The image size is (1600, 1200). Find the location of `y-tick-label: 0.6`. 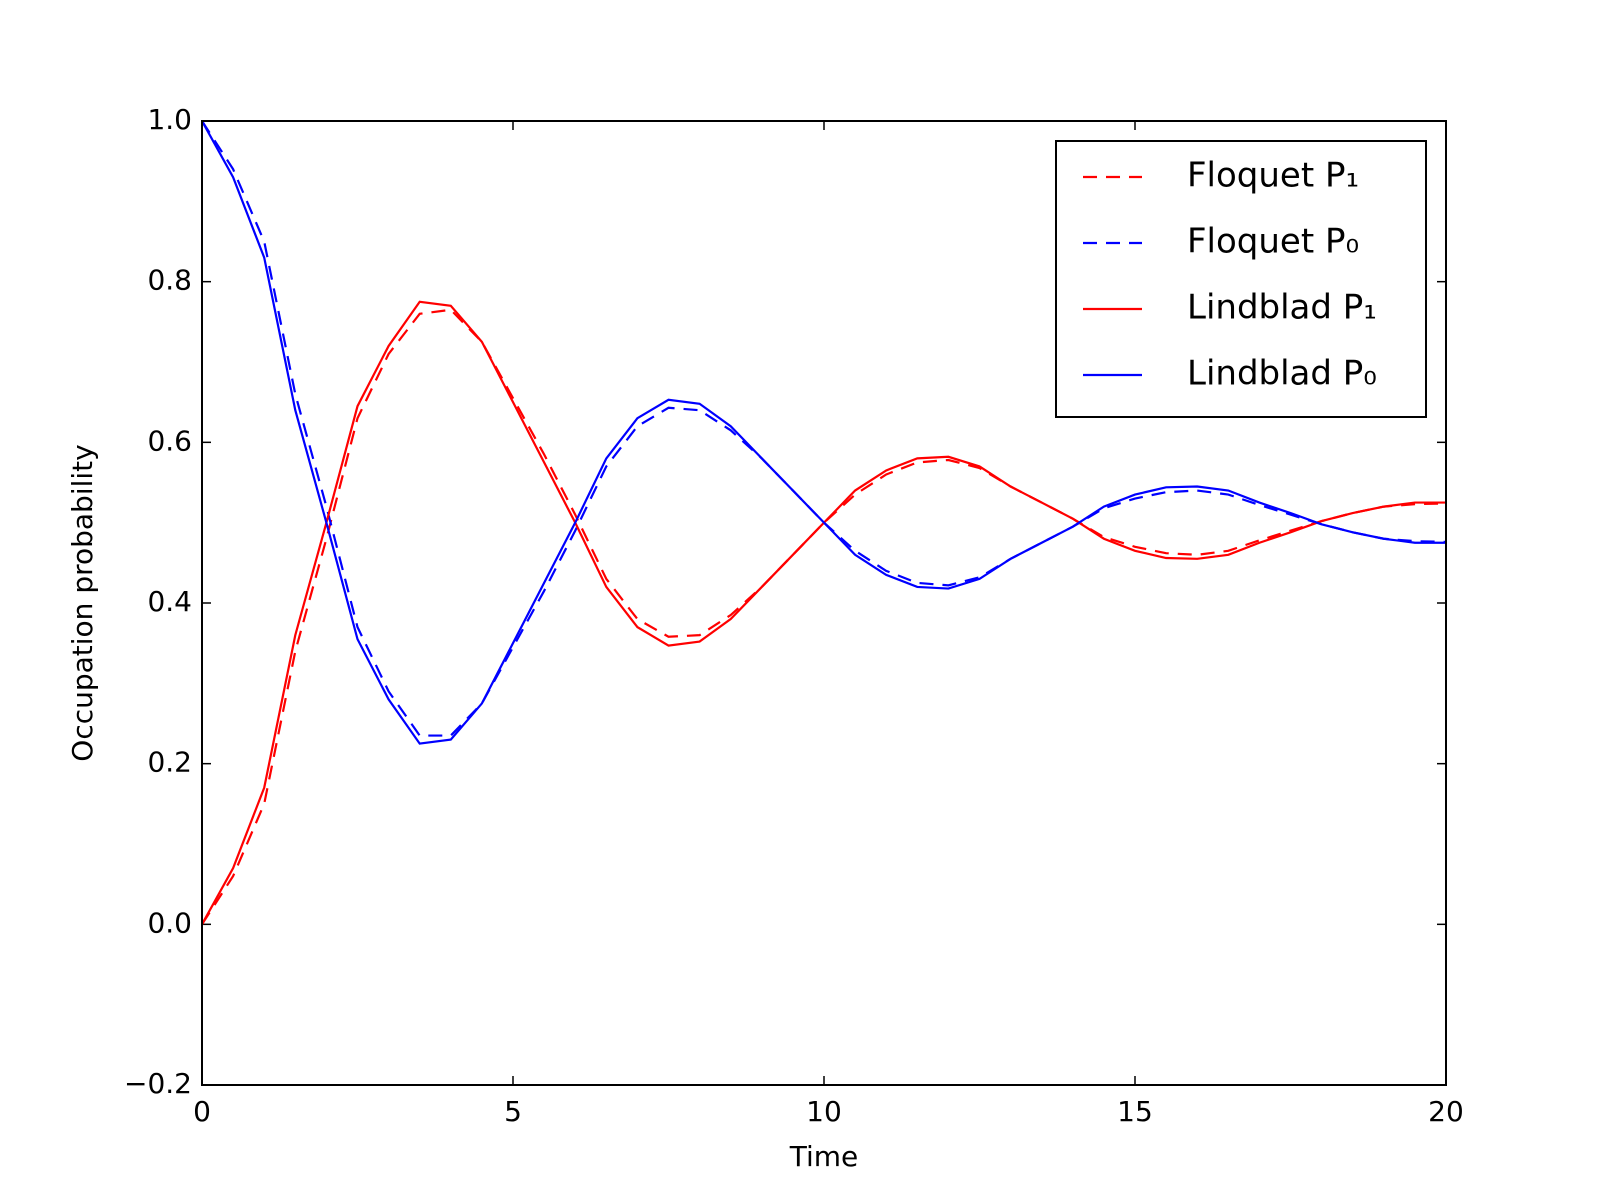

y-tick-label: 0.6 is located at coordinates (169, 440).